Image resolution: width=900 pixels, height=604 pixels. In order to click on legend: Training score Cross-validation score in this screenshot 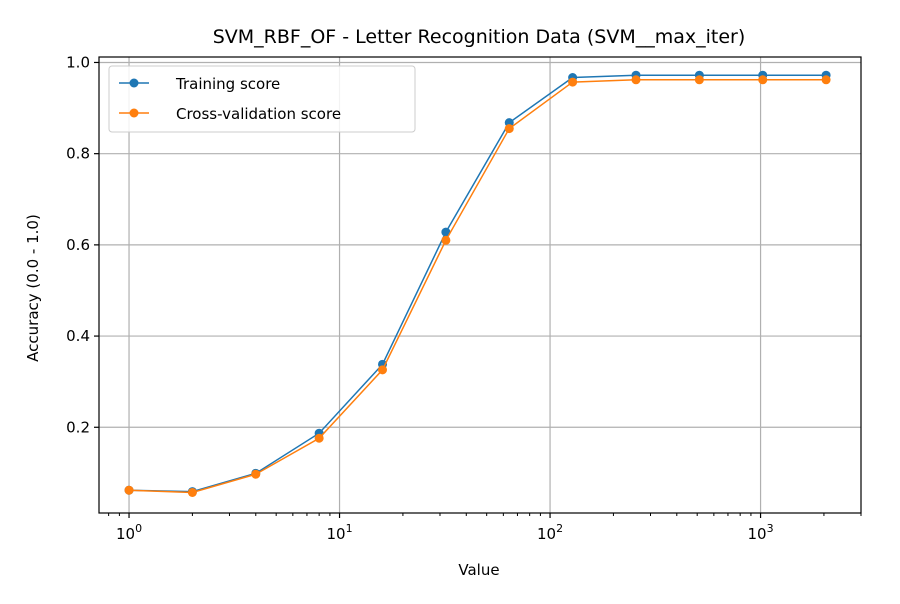, I will do `click(262, 99)`.